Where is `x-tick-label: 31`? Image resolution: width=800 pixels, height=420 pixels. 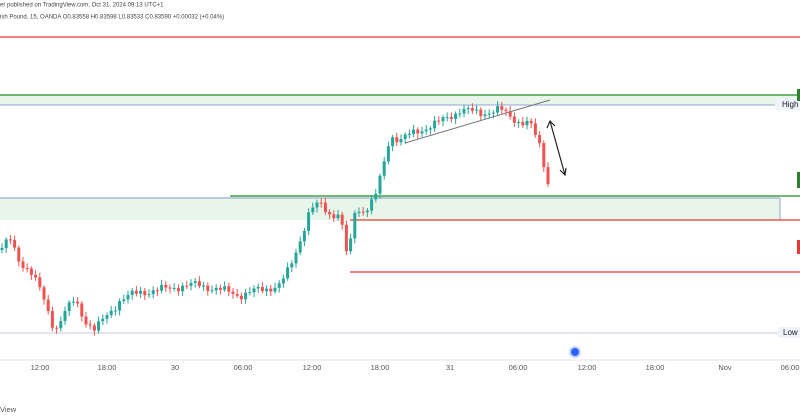
x-tick-label: 31 is located at coordinates (450, 367).